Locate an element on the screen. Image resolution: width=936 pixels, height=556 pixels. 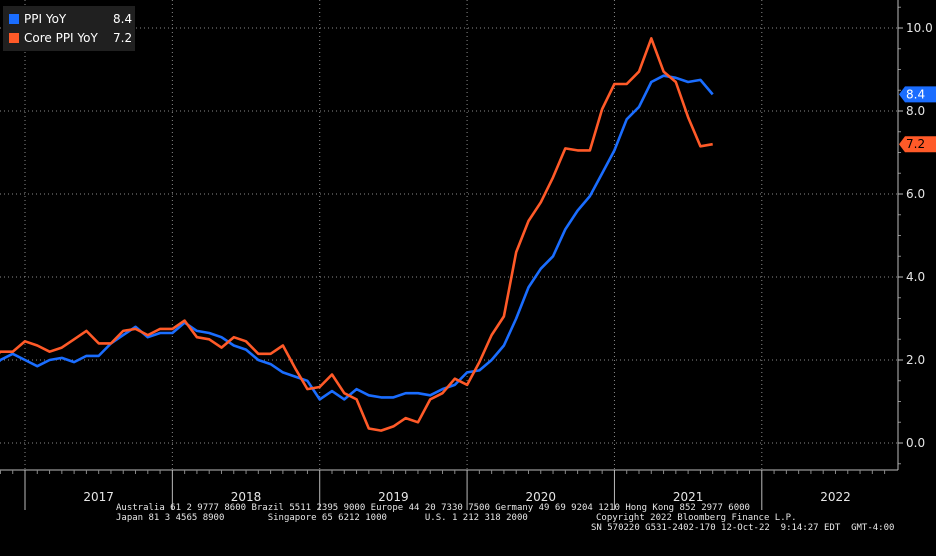
legend-item-core-ppi: Core PPI YoY 7.2 is located at coordinates (70, 38).